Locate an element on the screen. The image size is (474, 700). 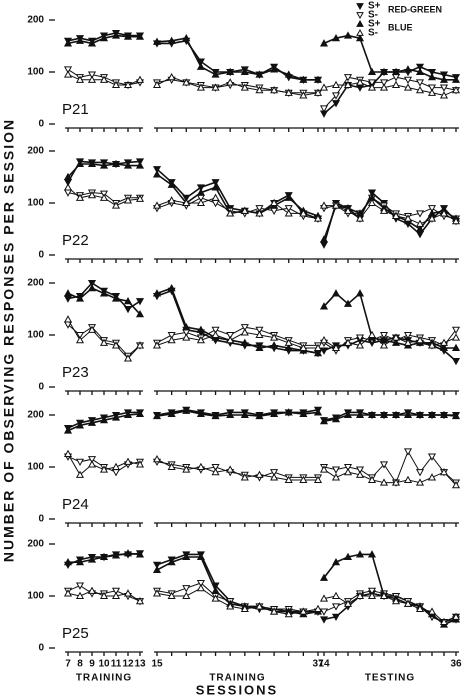
panel-title: P22 is located at coordinates (75, 240).